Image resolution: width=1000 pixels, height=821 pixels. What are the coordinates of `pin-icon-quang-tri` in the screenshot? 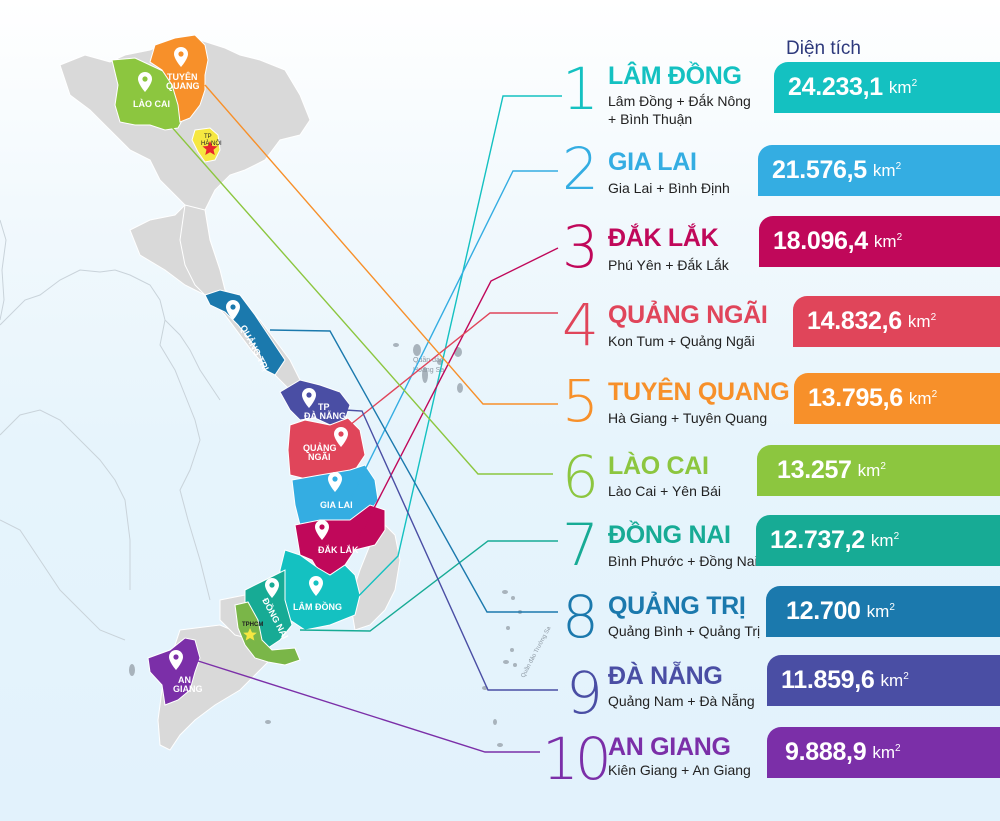 It's located at (233, 310).